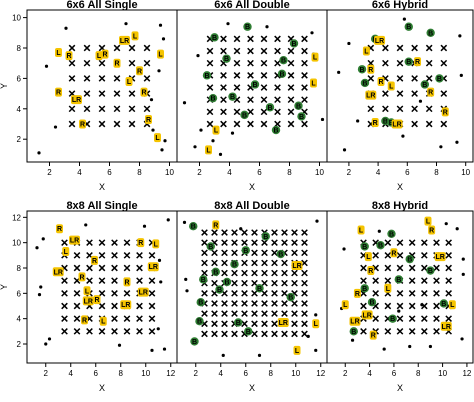 The height and width of the screenshot is (402, 474). I want to click on panel-title: 8x8 All Double, so click(251, 206).